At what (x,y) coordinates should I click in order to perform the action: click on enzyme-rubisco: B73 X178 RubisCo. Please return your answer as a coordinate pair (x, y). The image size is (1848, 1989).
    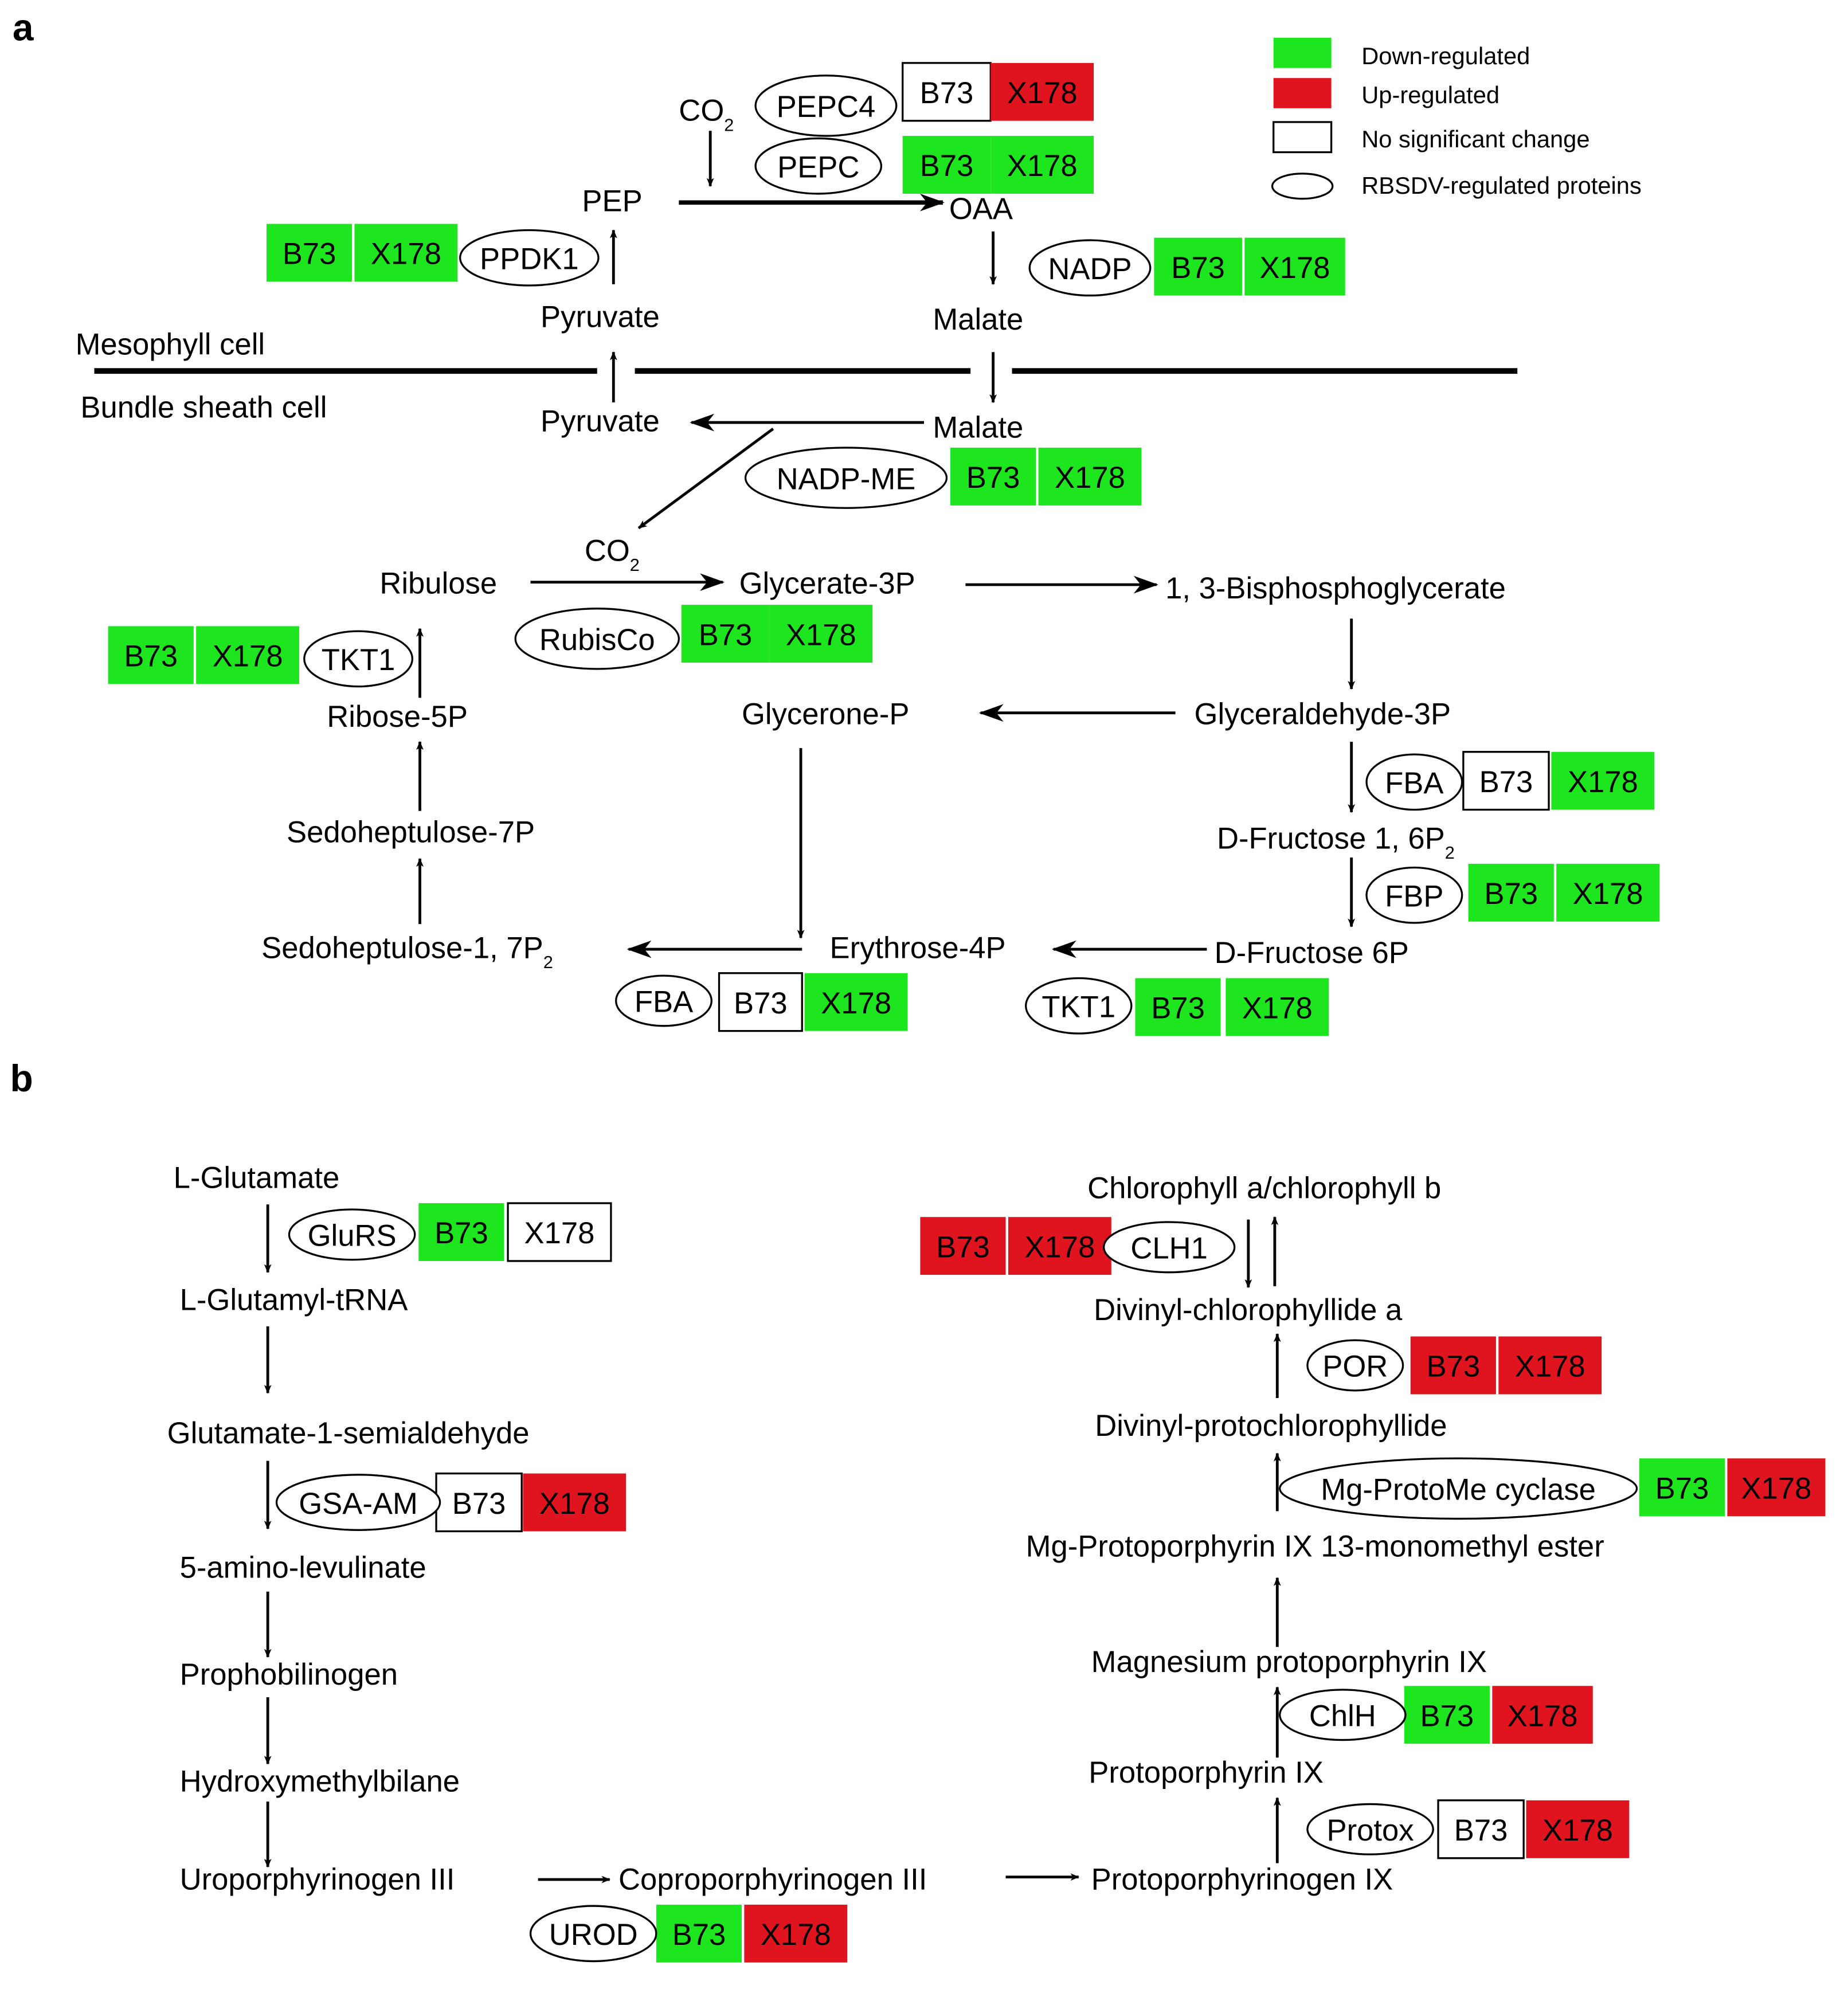
    Looking at the image, I should click on (693, 637).